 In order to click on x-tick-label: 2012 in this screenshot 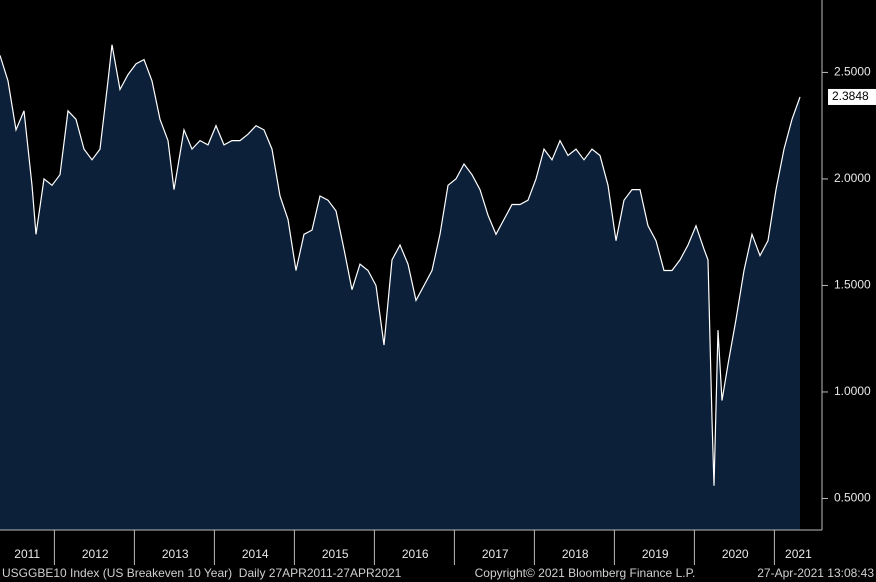, I will do `click(95, 554)`.